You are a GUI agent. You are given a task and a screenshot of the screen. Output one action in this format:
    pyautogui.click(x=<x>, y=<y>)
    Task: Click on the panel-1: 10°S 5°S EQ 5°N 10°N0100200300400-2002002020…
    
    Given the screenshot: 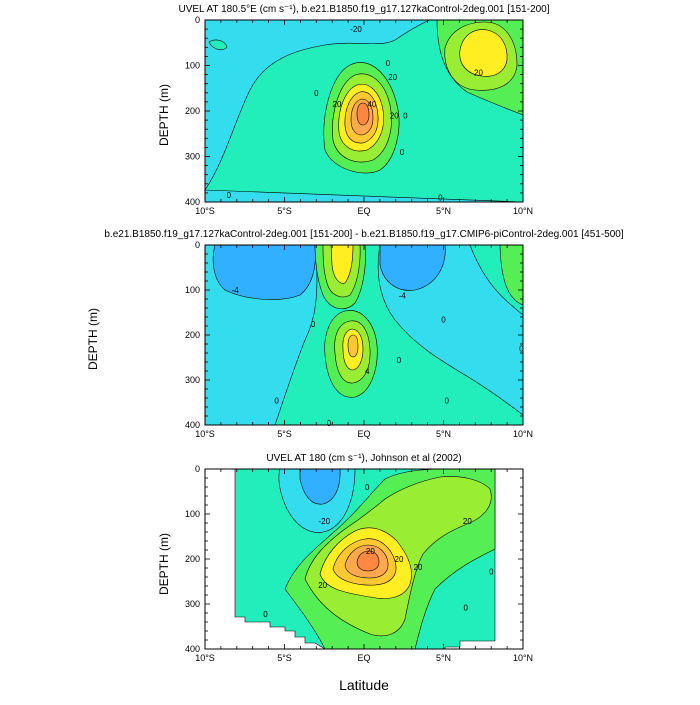 What is the action you would take?
    pyautogui.click(x=359, y=115)
    